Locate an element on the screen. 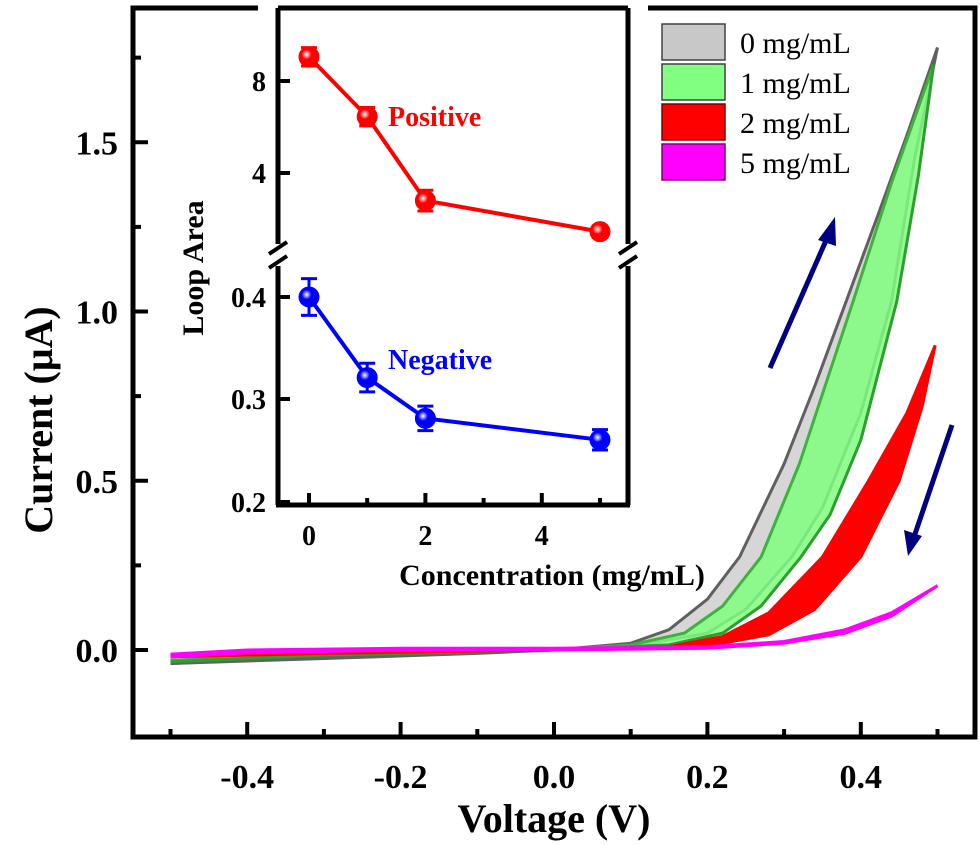  x-axis-title: Voltage (V) is located at coordinates (554, 818).